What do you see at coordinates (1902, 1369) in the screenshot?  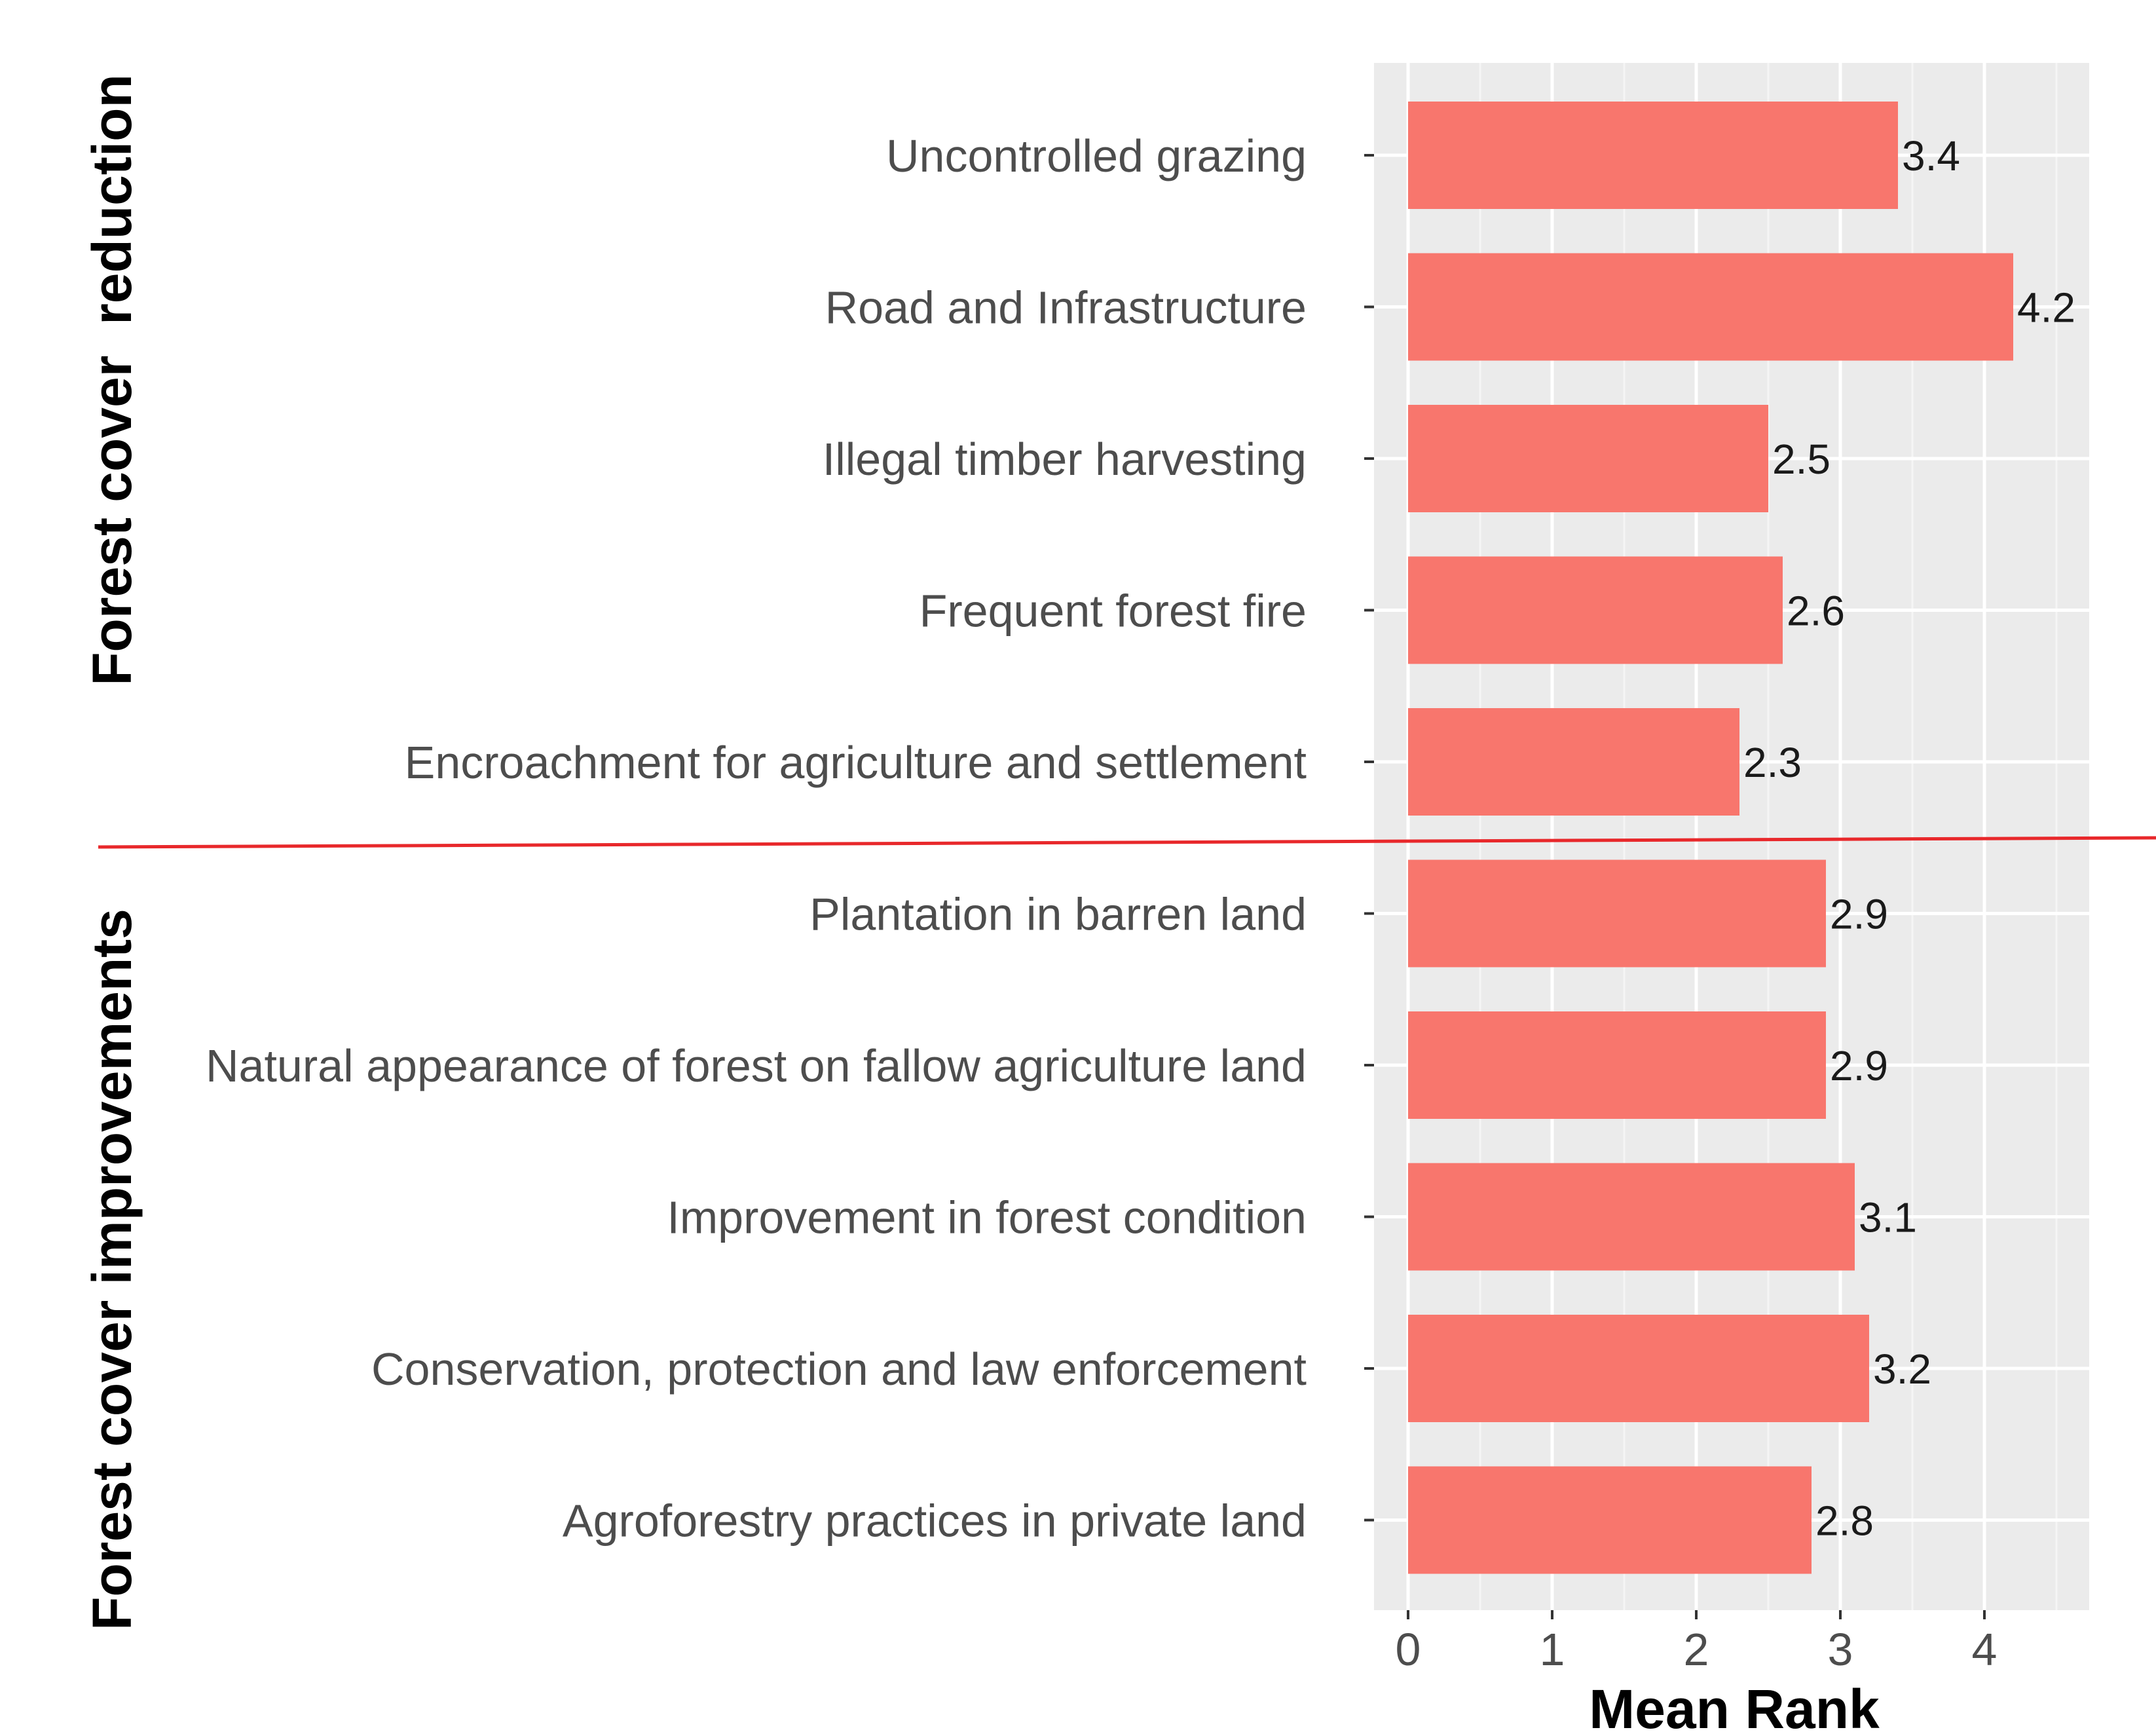 I see `value-label: 3.2` at bounding box center [1902, 1369].